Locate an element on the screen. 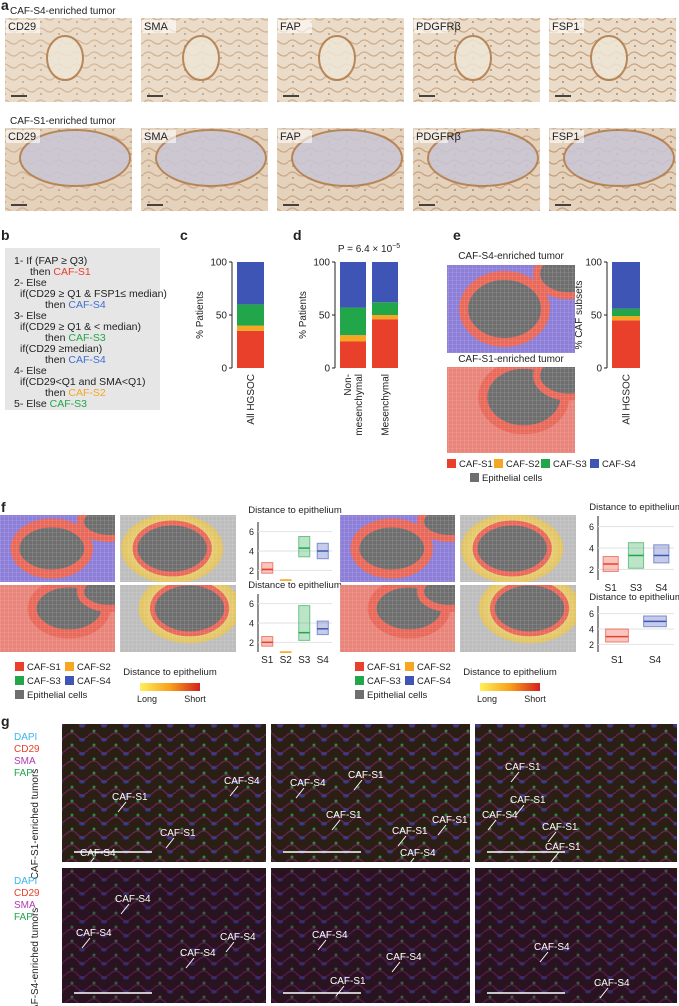 The height and width of the screenshot is (1006, 679). box is located at coordinates (267, 641).